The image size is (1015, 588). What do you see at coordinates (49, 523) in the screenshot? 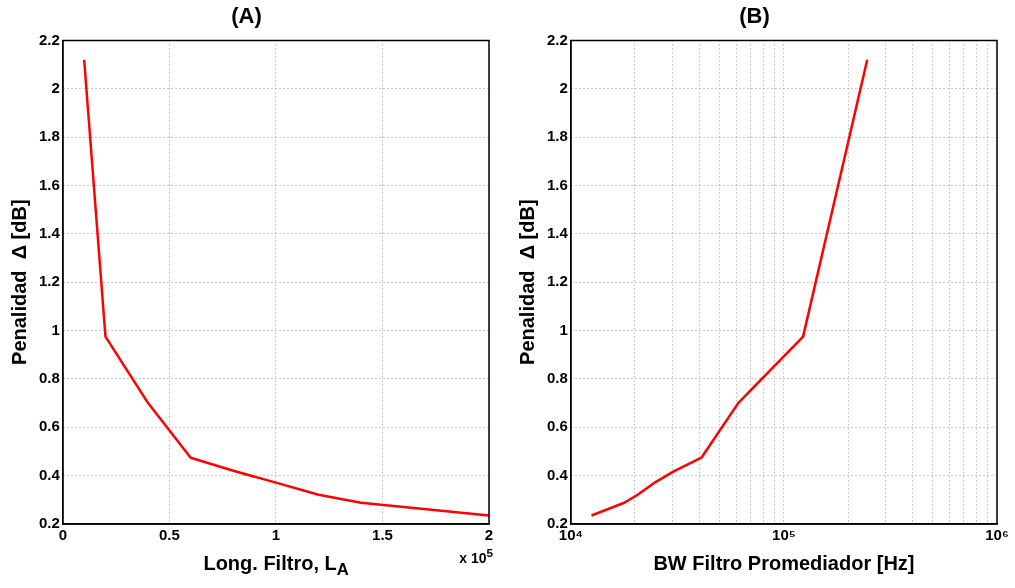
I see `y-tick-label: 0.2` at bounding box center [49, 523].